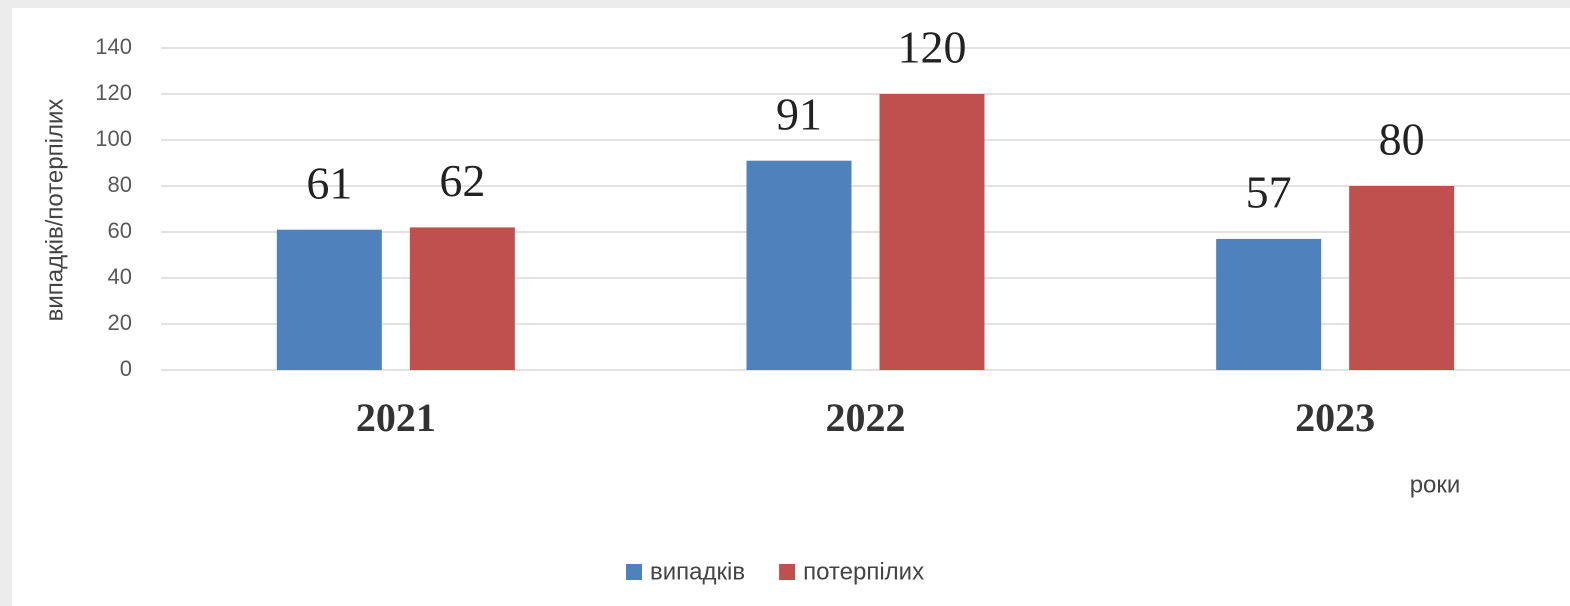  I want to click on y-tick-label: 100, so click(113, 138).